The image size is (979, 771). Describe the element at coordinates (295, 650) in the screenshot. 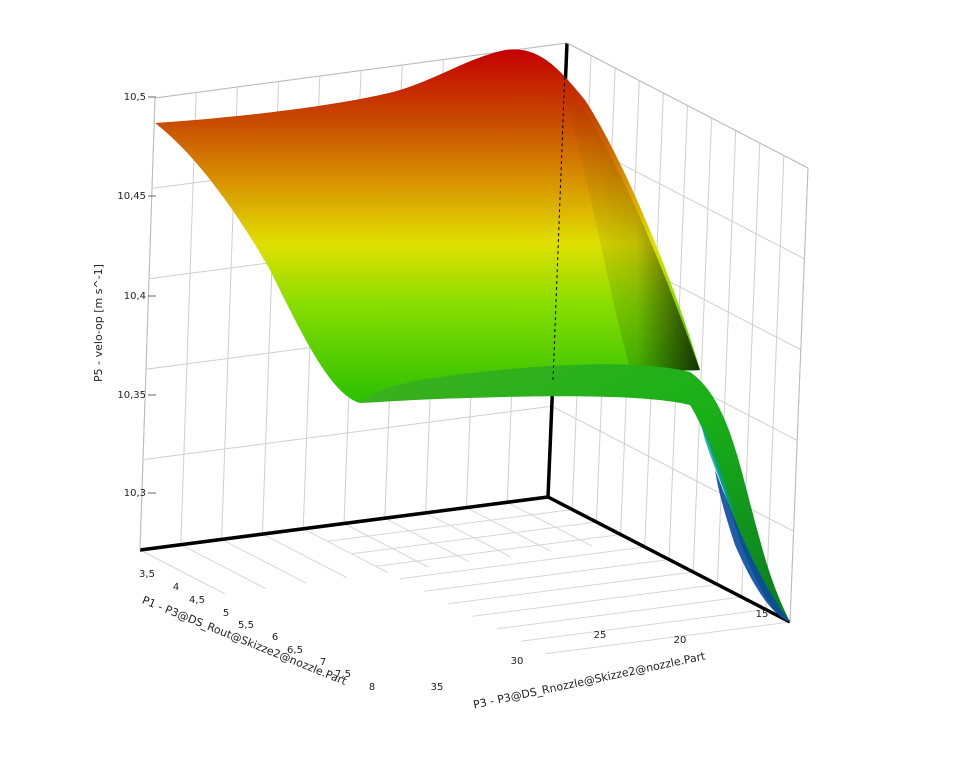

I see `x-tick-label: 6,5` at that location.